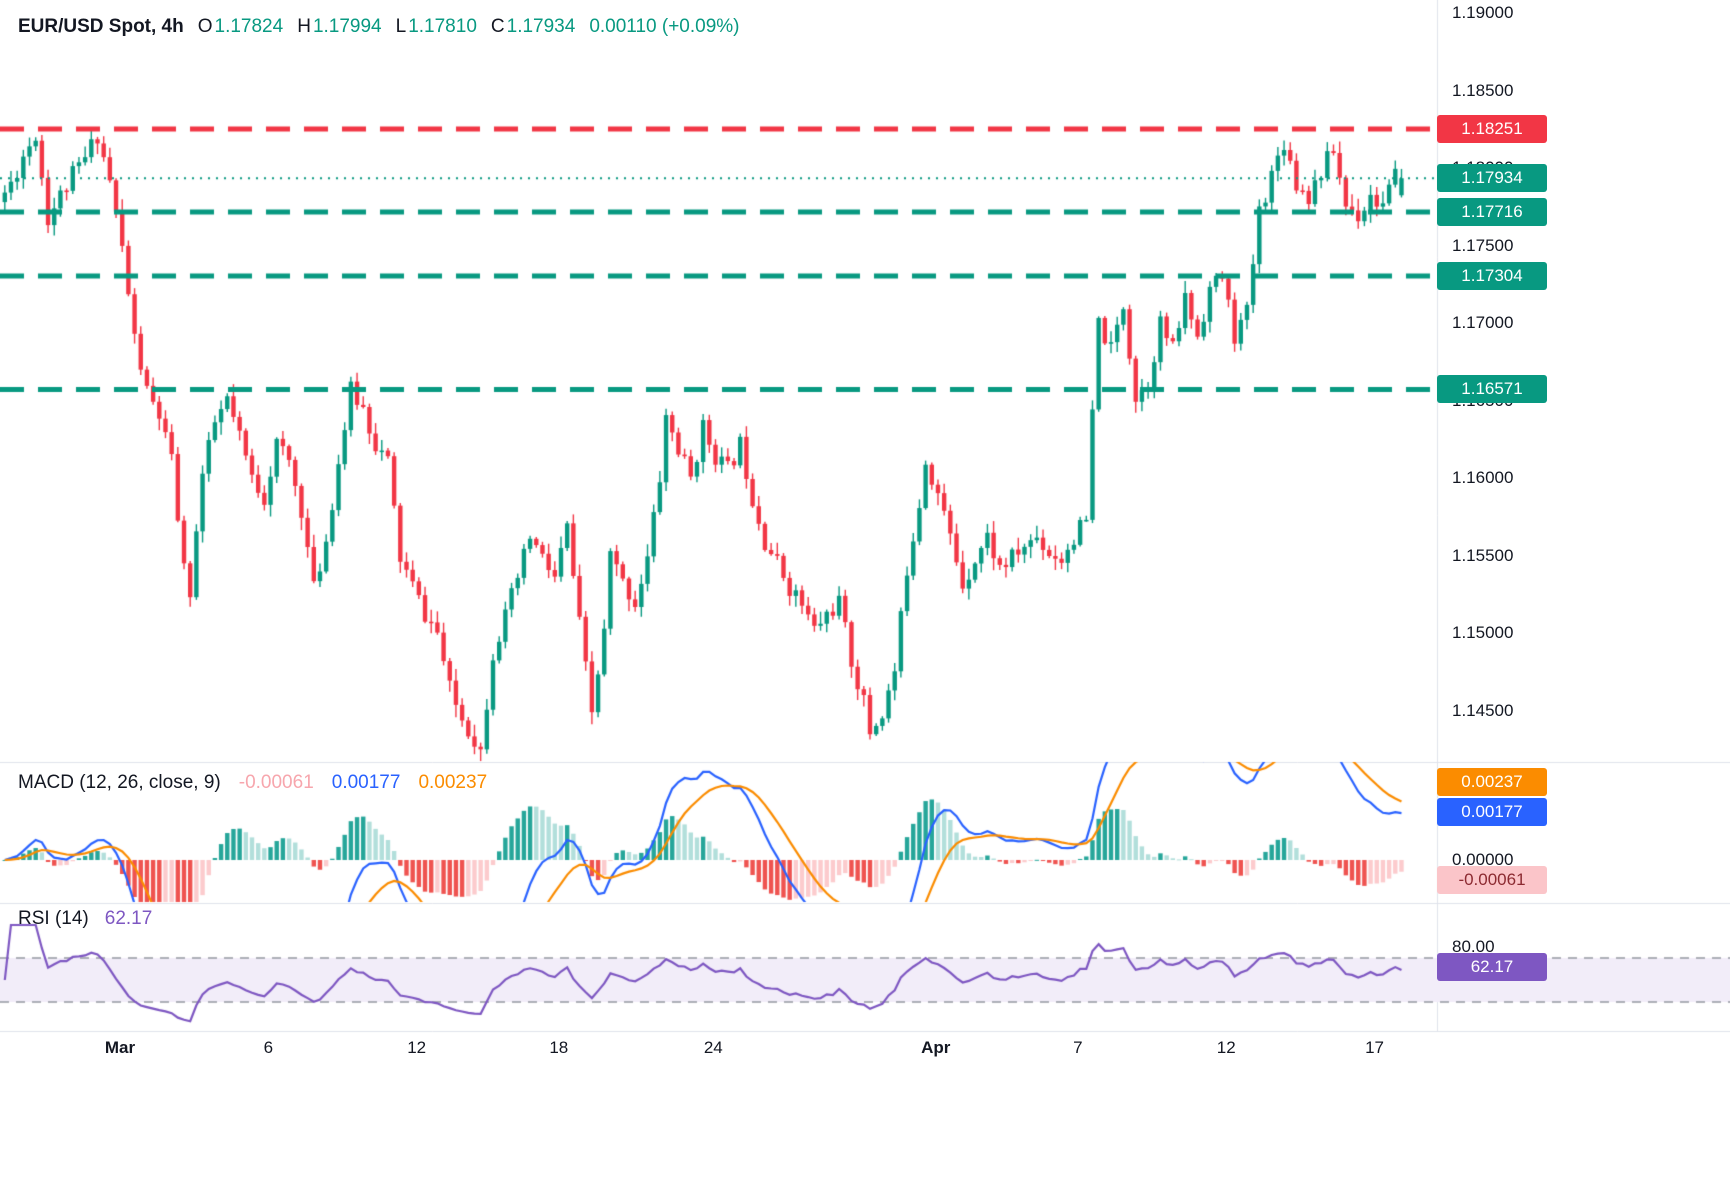 This screenshot has height=1184, width=1730. I want to click on support-level-badge-3: 1.16571, so click(1492, 389).